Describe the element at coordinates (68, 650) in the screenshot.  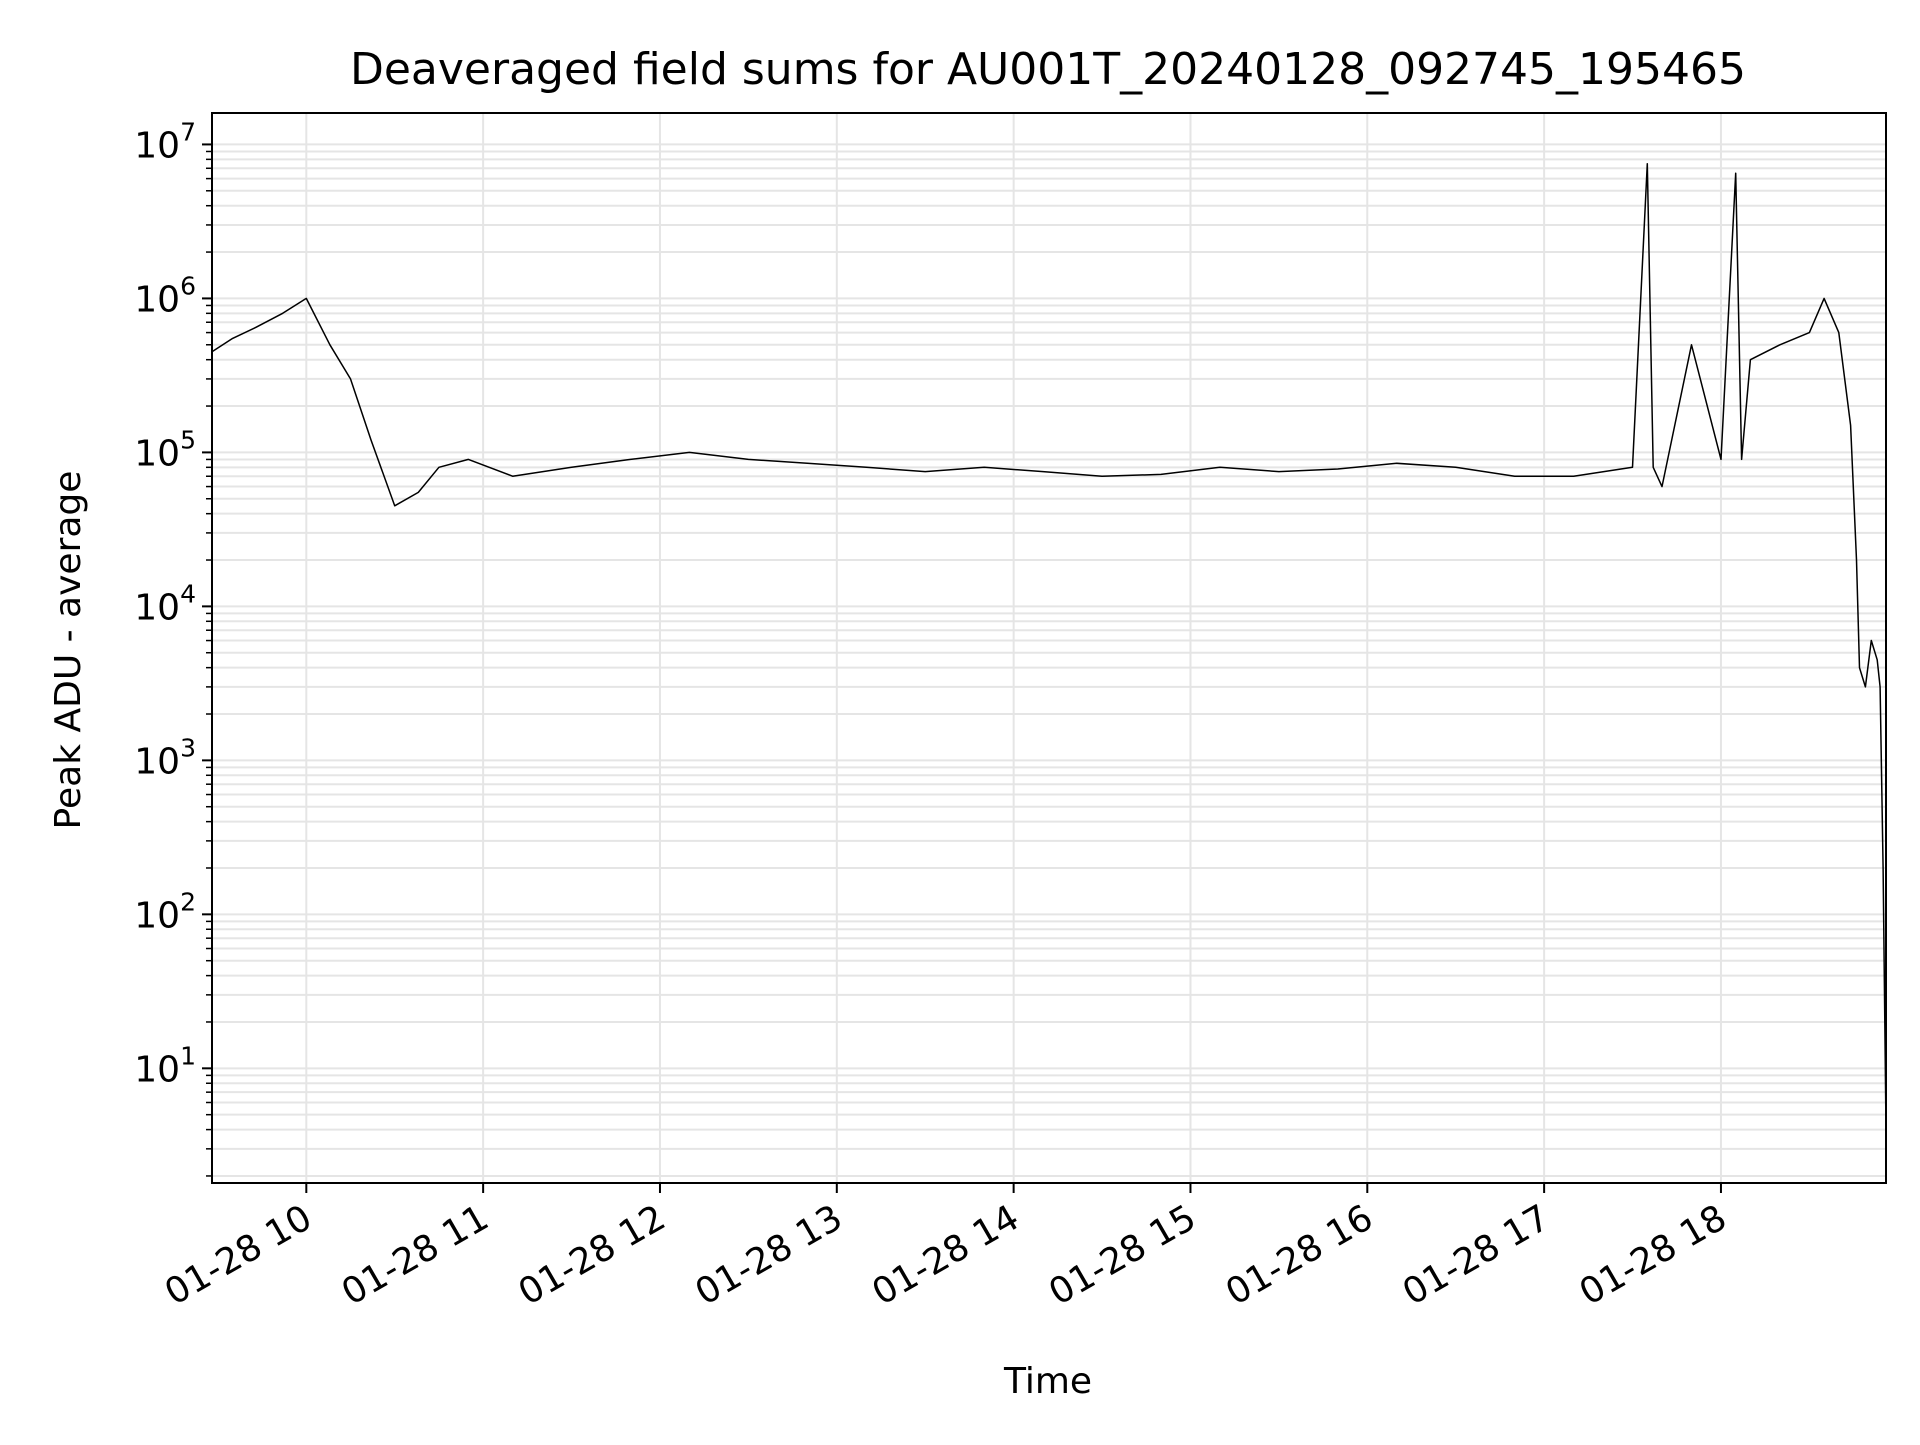
I see `y-axis-label: Peak ADU - average` at that location.